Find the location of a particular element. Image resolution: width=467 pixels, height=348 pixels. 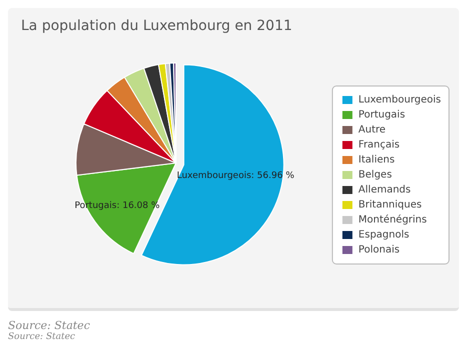

legend-label: Allemands is located at coordinates (384, 190).